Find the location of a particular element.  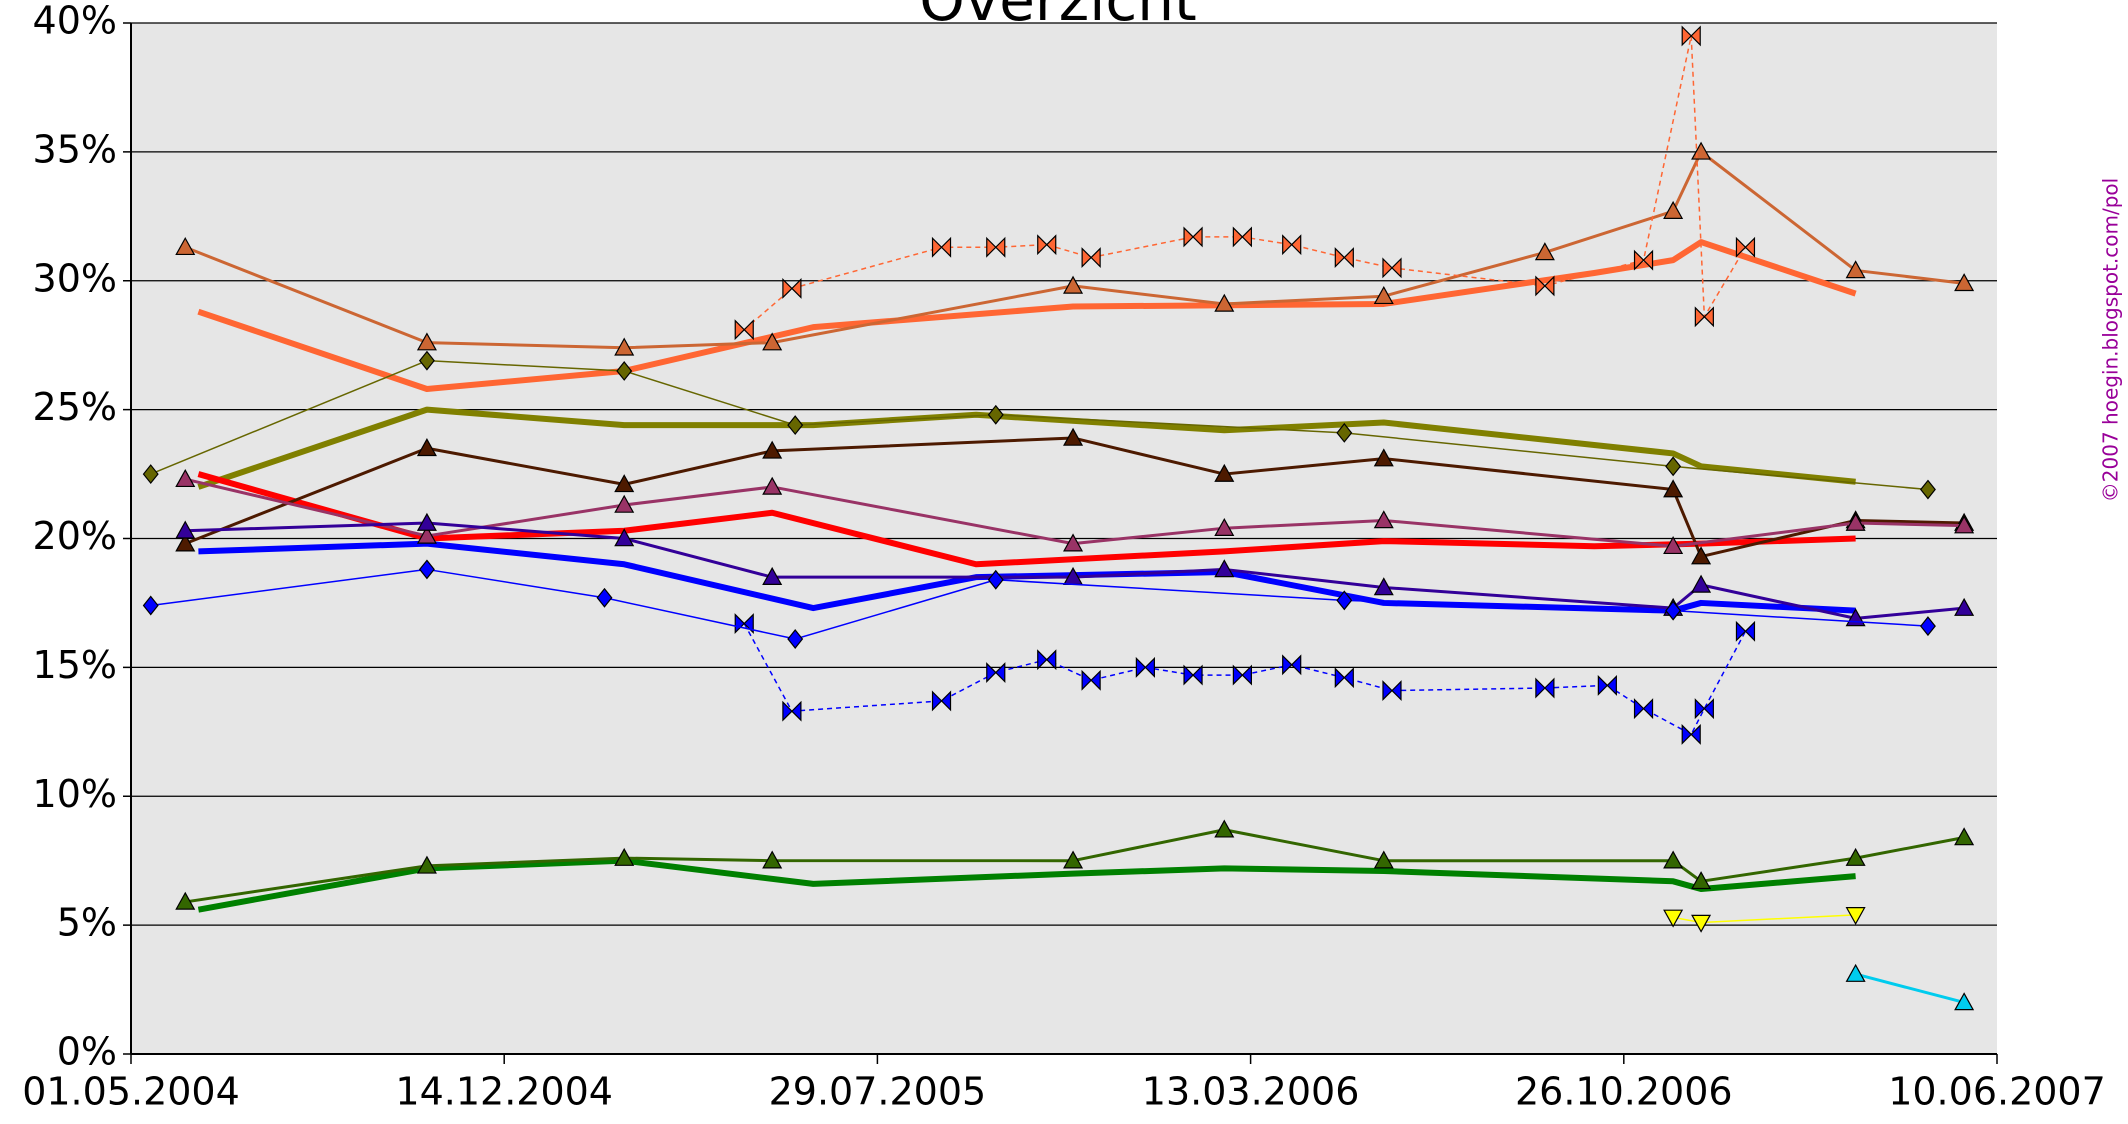

y-tick-label: 15% is located at coordinates (75, 665).